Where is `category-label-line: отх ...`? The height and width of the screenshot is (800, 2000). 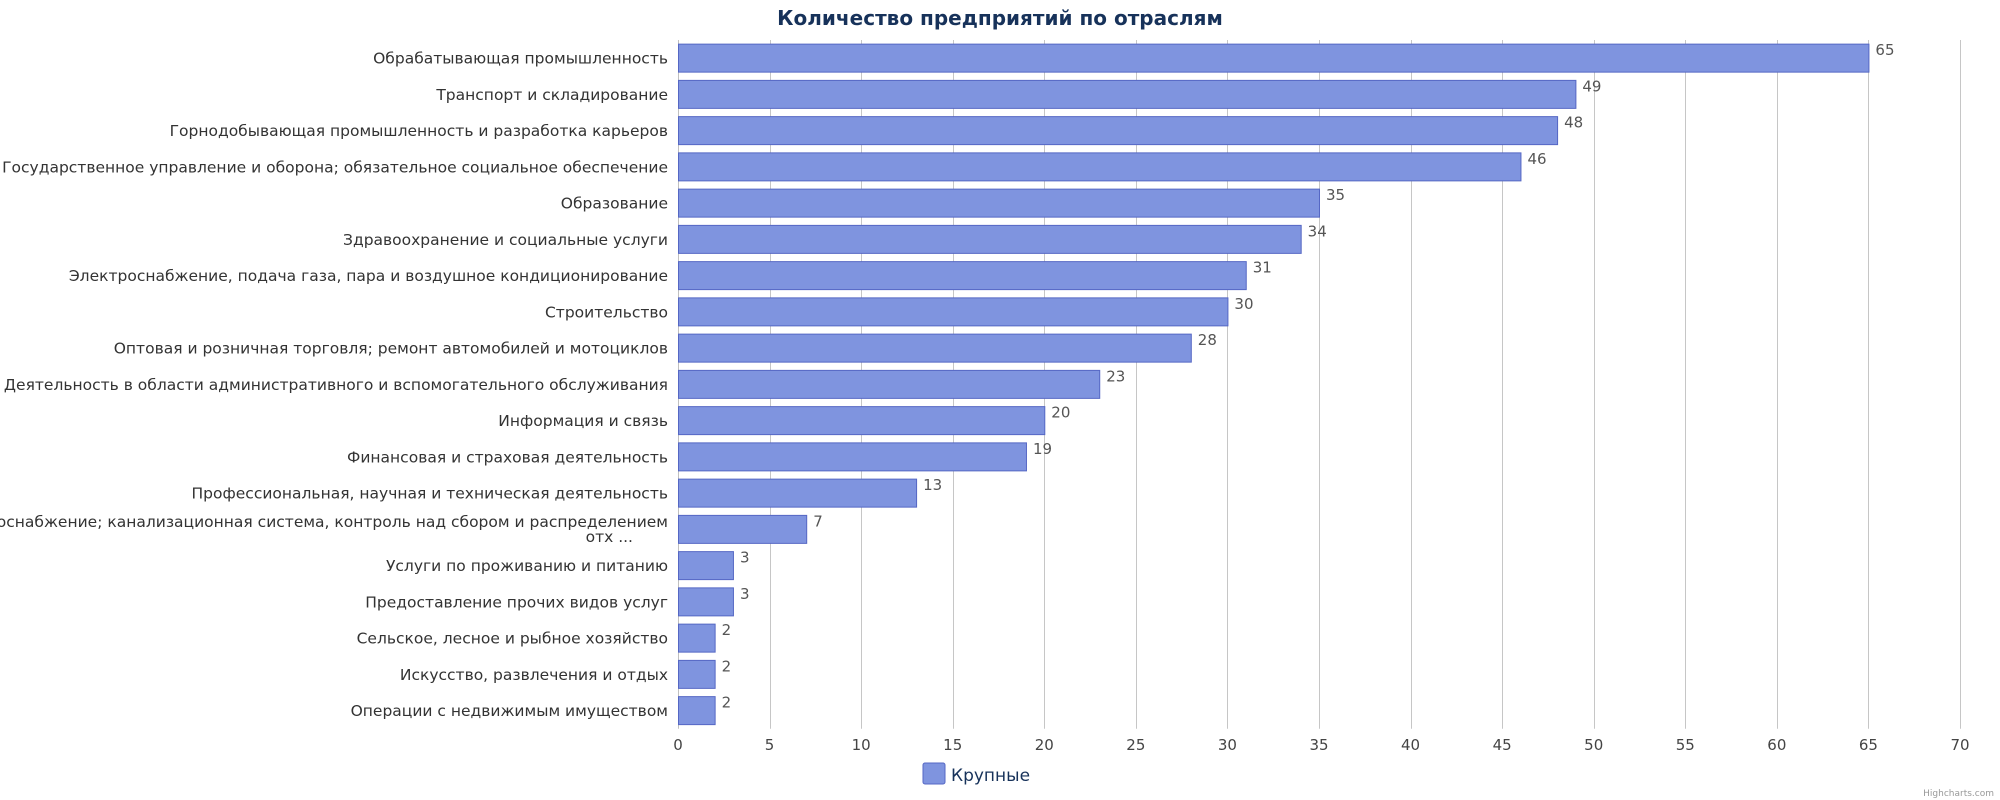 category-label-line: отх ... is located at coordinates (609, 537).